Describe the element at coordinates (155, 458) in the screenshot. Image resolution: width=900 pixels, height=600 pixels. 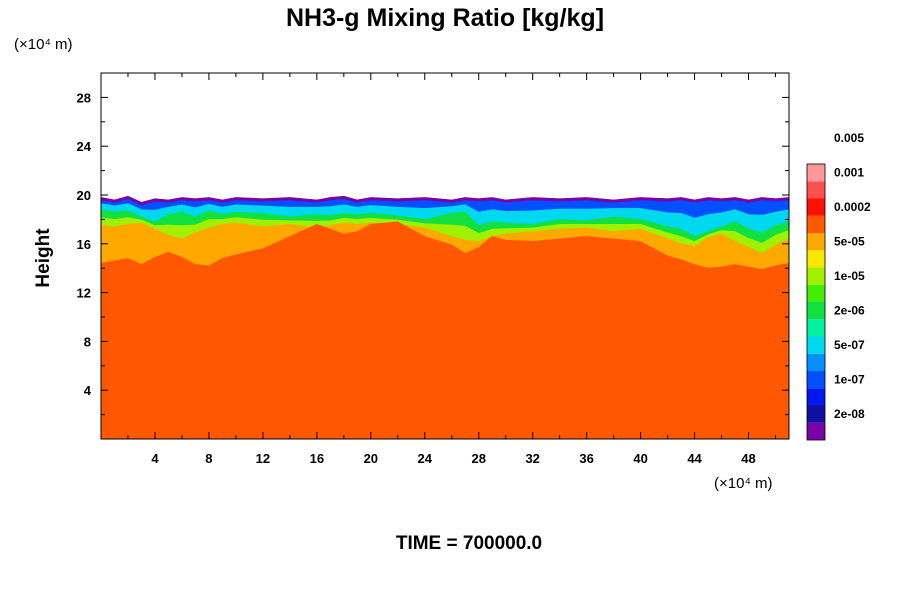
I see `x-tick-label: 4` at that location.